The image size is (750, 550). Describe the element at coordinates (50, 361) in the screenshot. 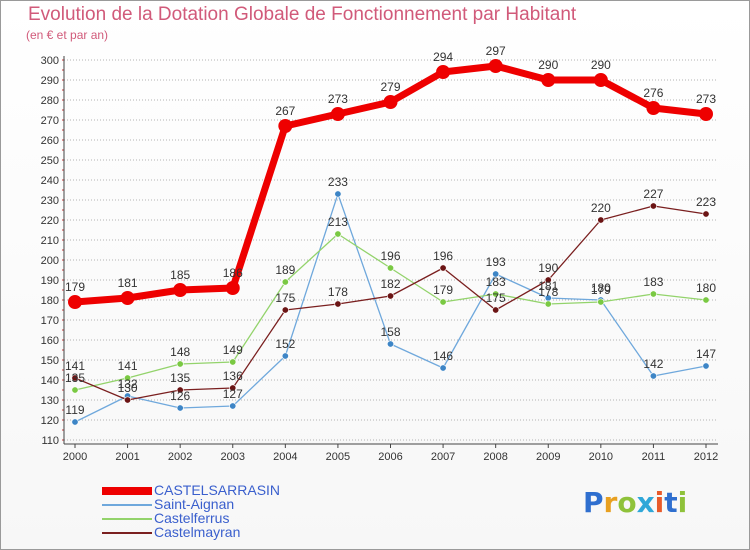

I see `y-tick-label: 150` at that location.